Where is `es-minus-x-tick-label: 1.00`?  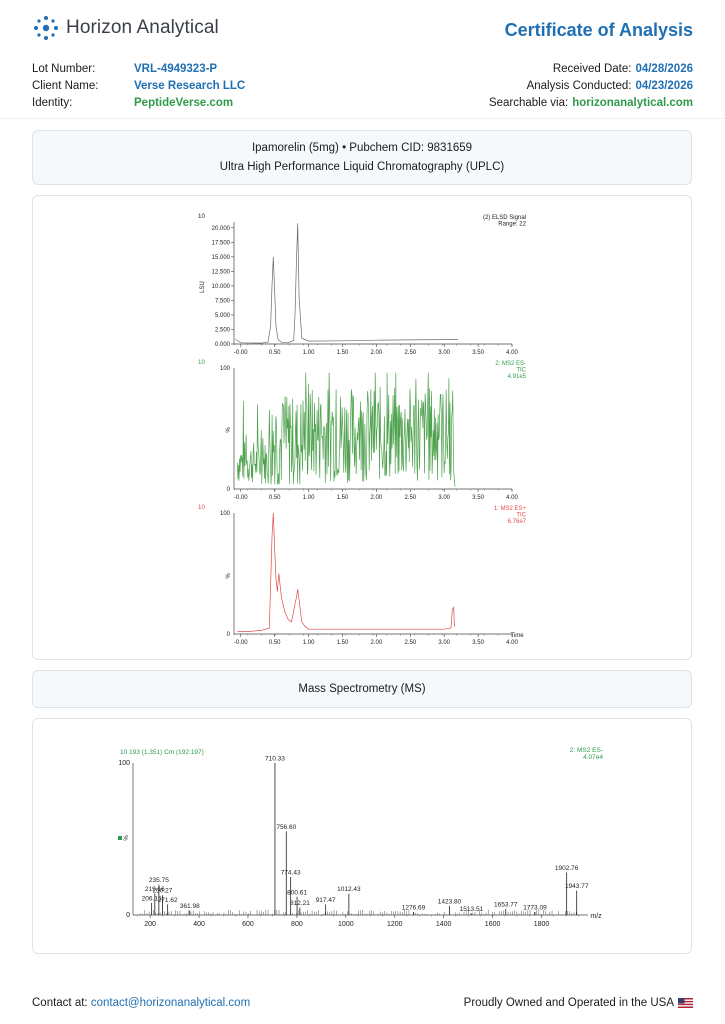
es-minus-x-tick-label: 1.00 is located at coordinates (309, 498).